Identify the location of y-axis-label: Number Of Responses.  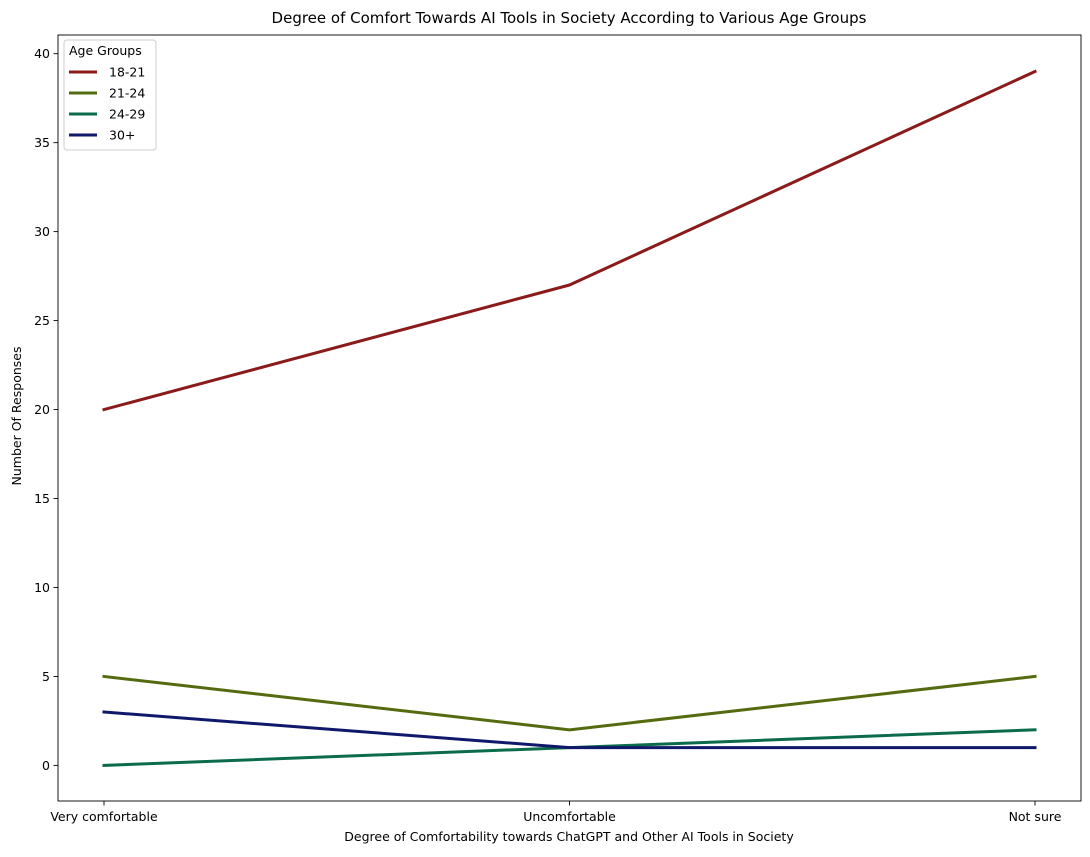
(16, 416).